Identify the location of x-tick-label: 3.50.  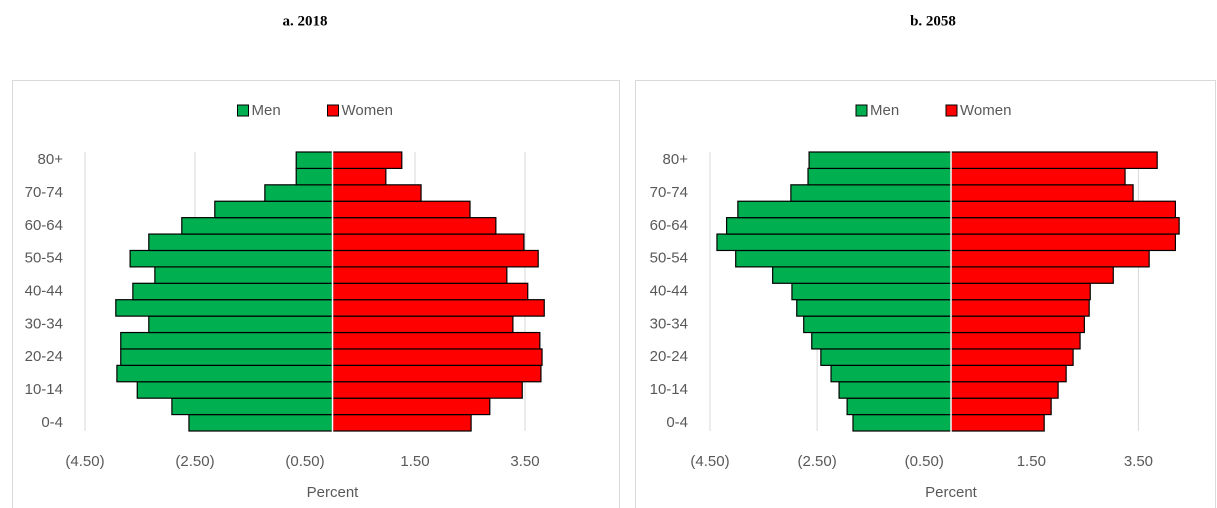
(524, 461).